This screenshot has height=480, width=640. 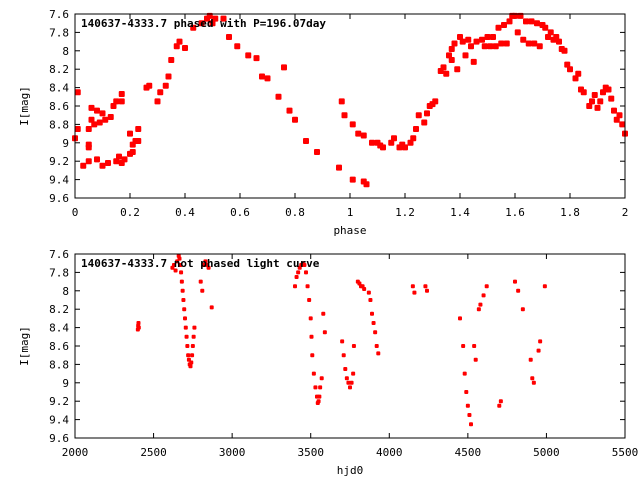 I want to click on x-tick-label: 1.8, so click(x=570, y=212).